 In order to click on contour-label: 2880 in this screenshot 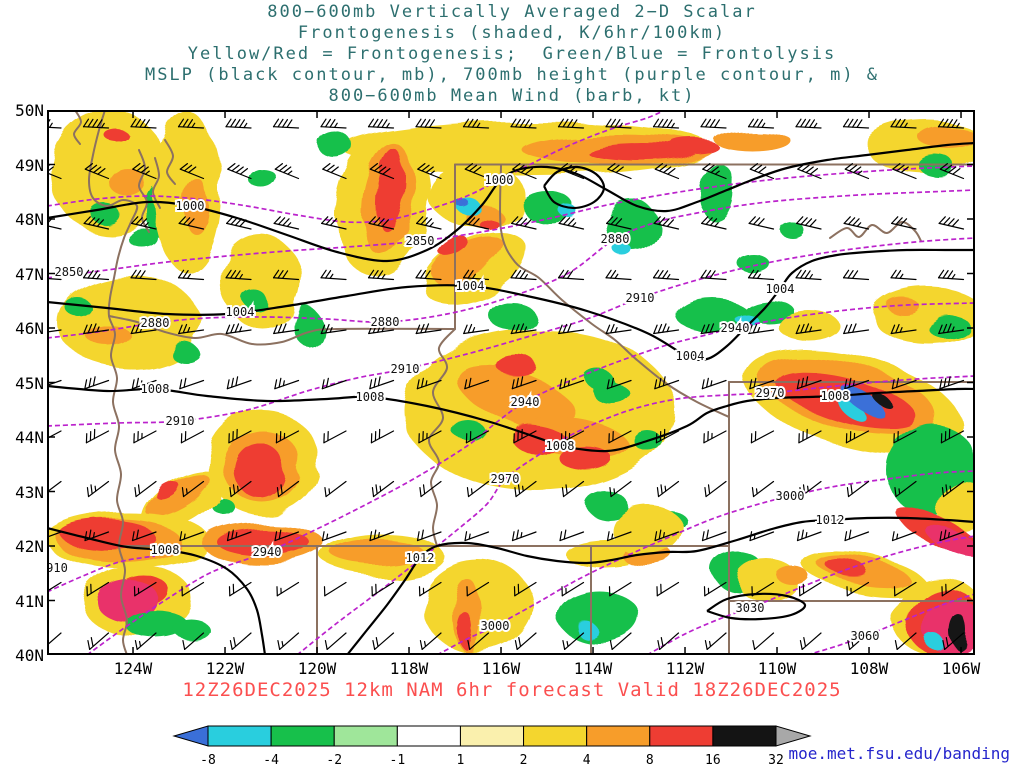, I will do `click(615, 239)`.